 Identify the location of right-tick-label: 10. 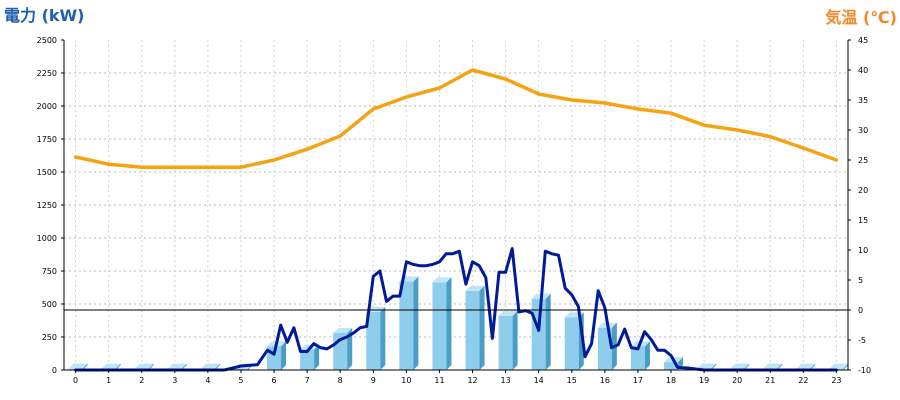
(863, 250).